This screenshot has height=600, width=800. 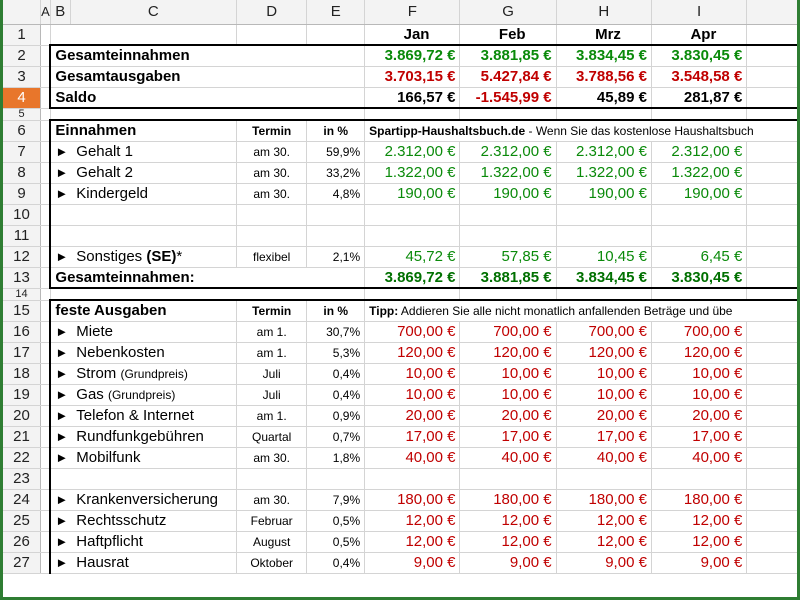 What do you see at coordinates (604, 35) in the screenshot?
I see `month-mrz: Mrz` at bounding box center [604, 35].